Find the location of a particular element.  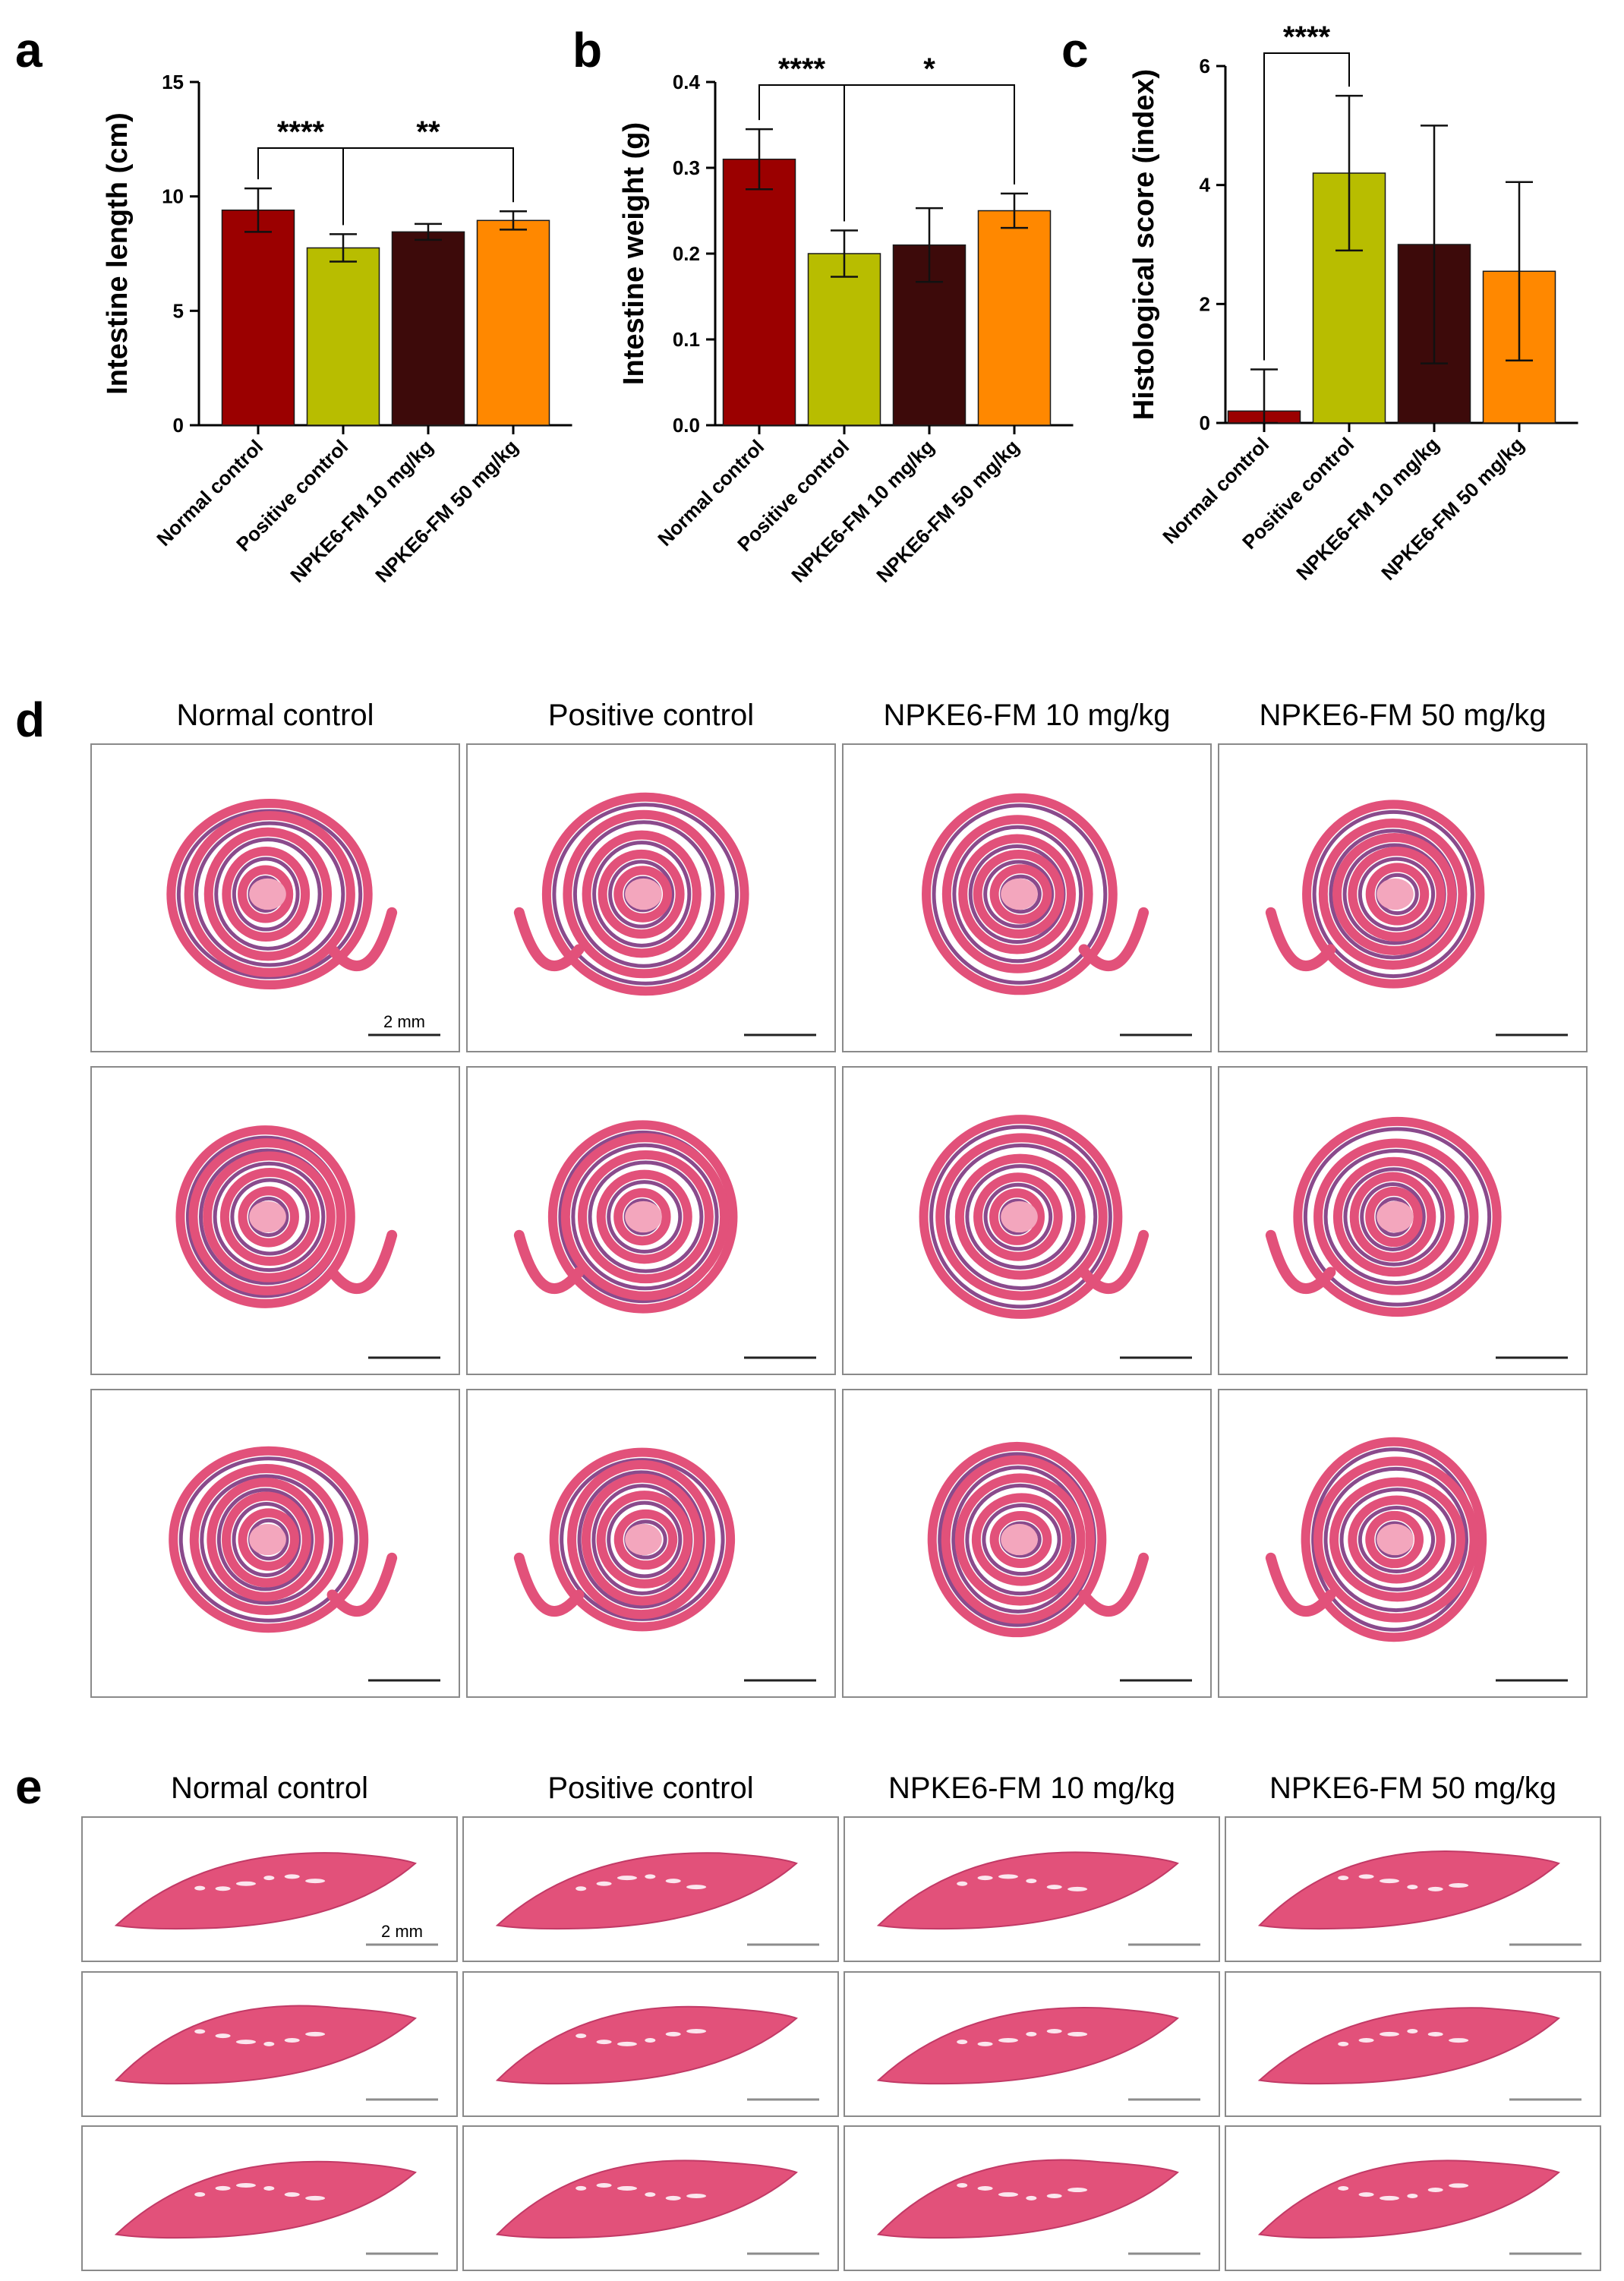

significance-bracket is located at coordinates (1306, 207).